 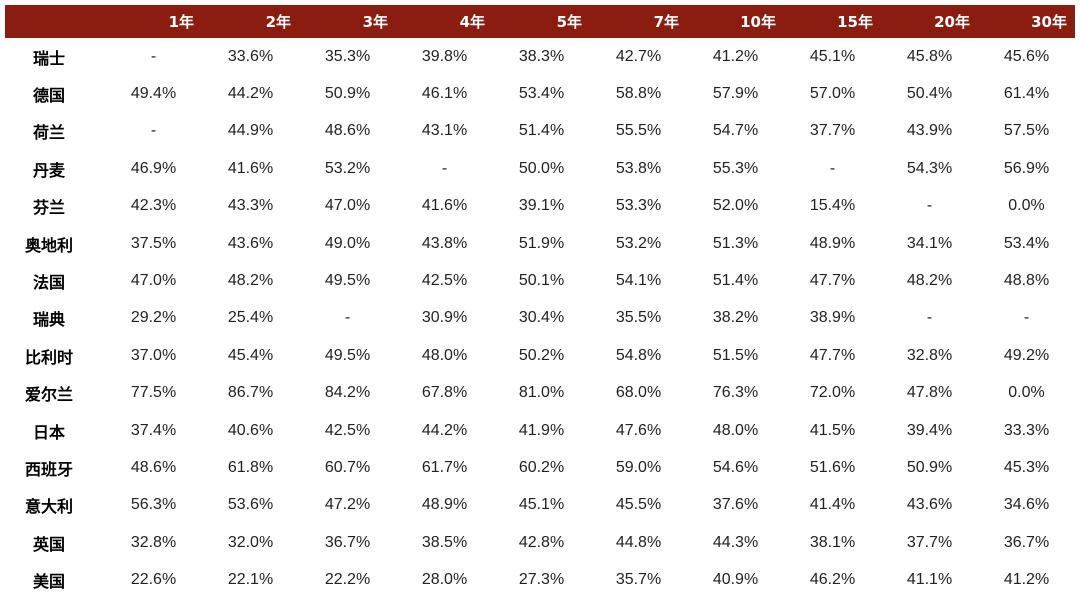 I want to click on value-cell: 44.8%, so click(x=638, y=542).